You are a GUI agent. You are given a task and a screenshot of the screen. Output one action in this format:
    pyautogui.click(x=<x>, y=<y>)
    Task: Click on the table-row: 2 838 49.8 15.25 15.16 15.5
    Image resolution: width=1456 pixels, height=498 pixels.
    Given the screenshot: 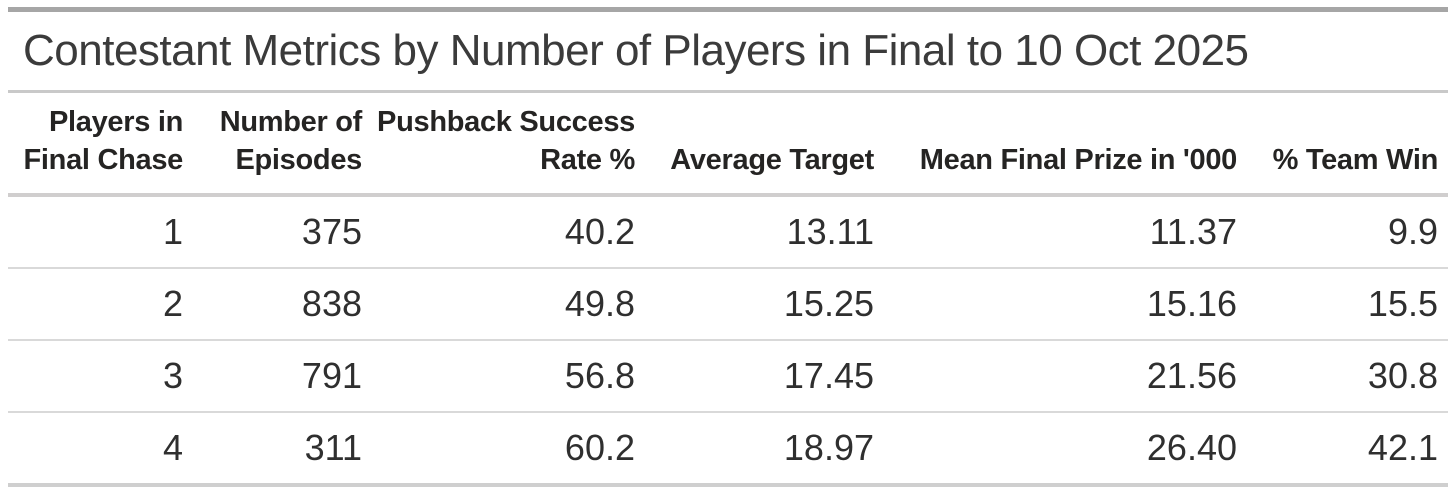 What is the action you would take?
    pyautogui.click(x=728, y=304)
    